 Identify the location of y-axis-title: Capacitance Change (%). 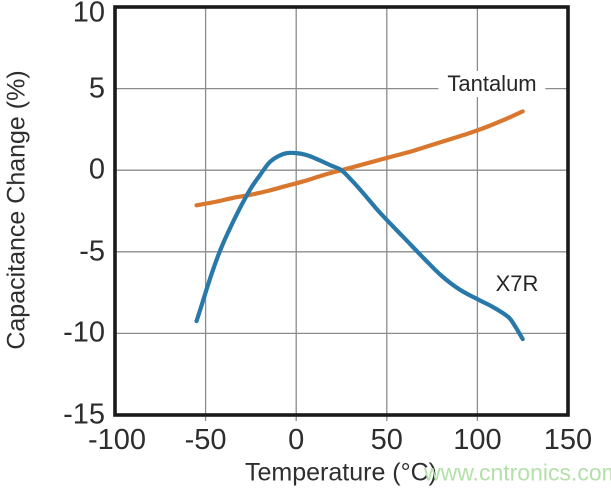
(16, 210).